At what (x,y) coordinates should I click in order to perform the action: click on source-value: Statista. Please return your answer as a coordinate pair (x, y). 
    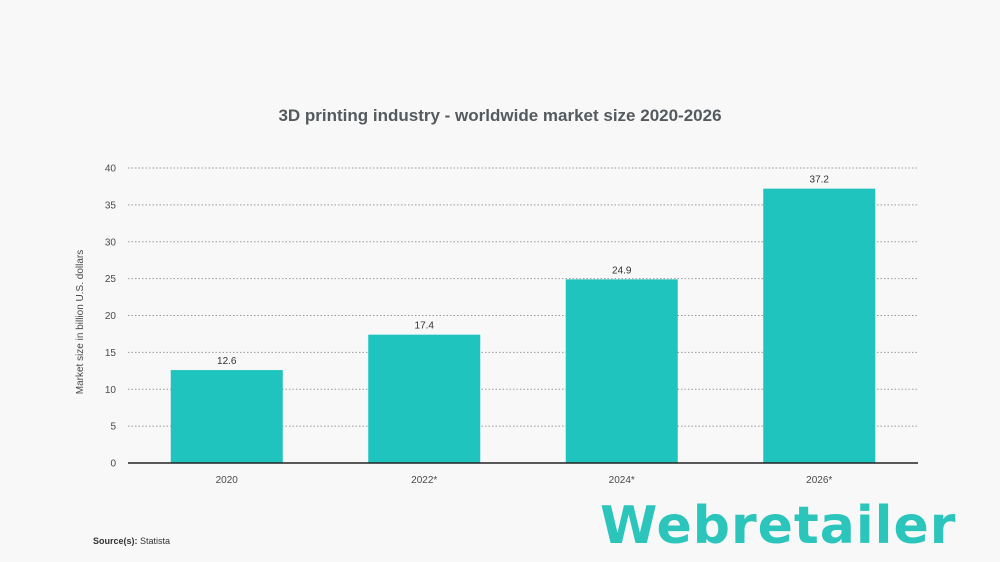
    Looking at the image, I should click on (155, 541).